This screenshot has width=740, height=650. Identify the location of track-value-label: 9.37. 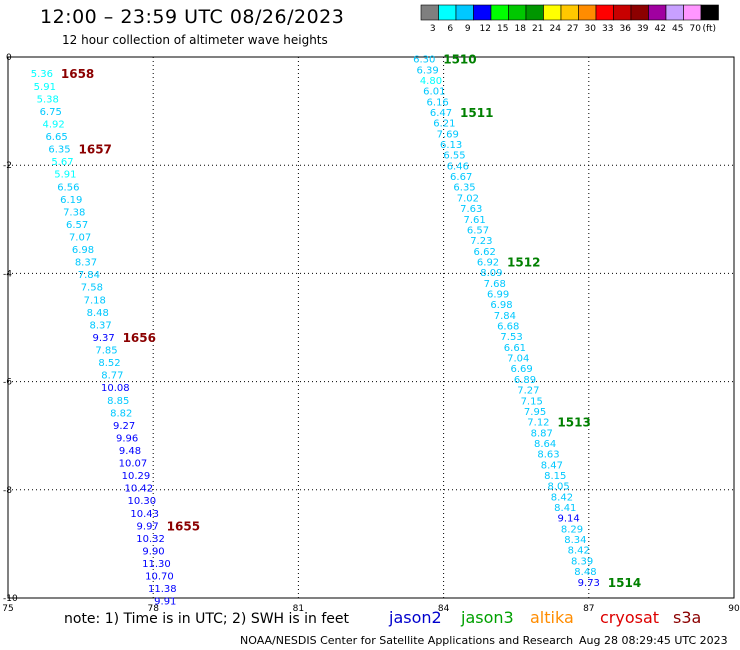
(103, 338).